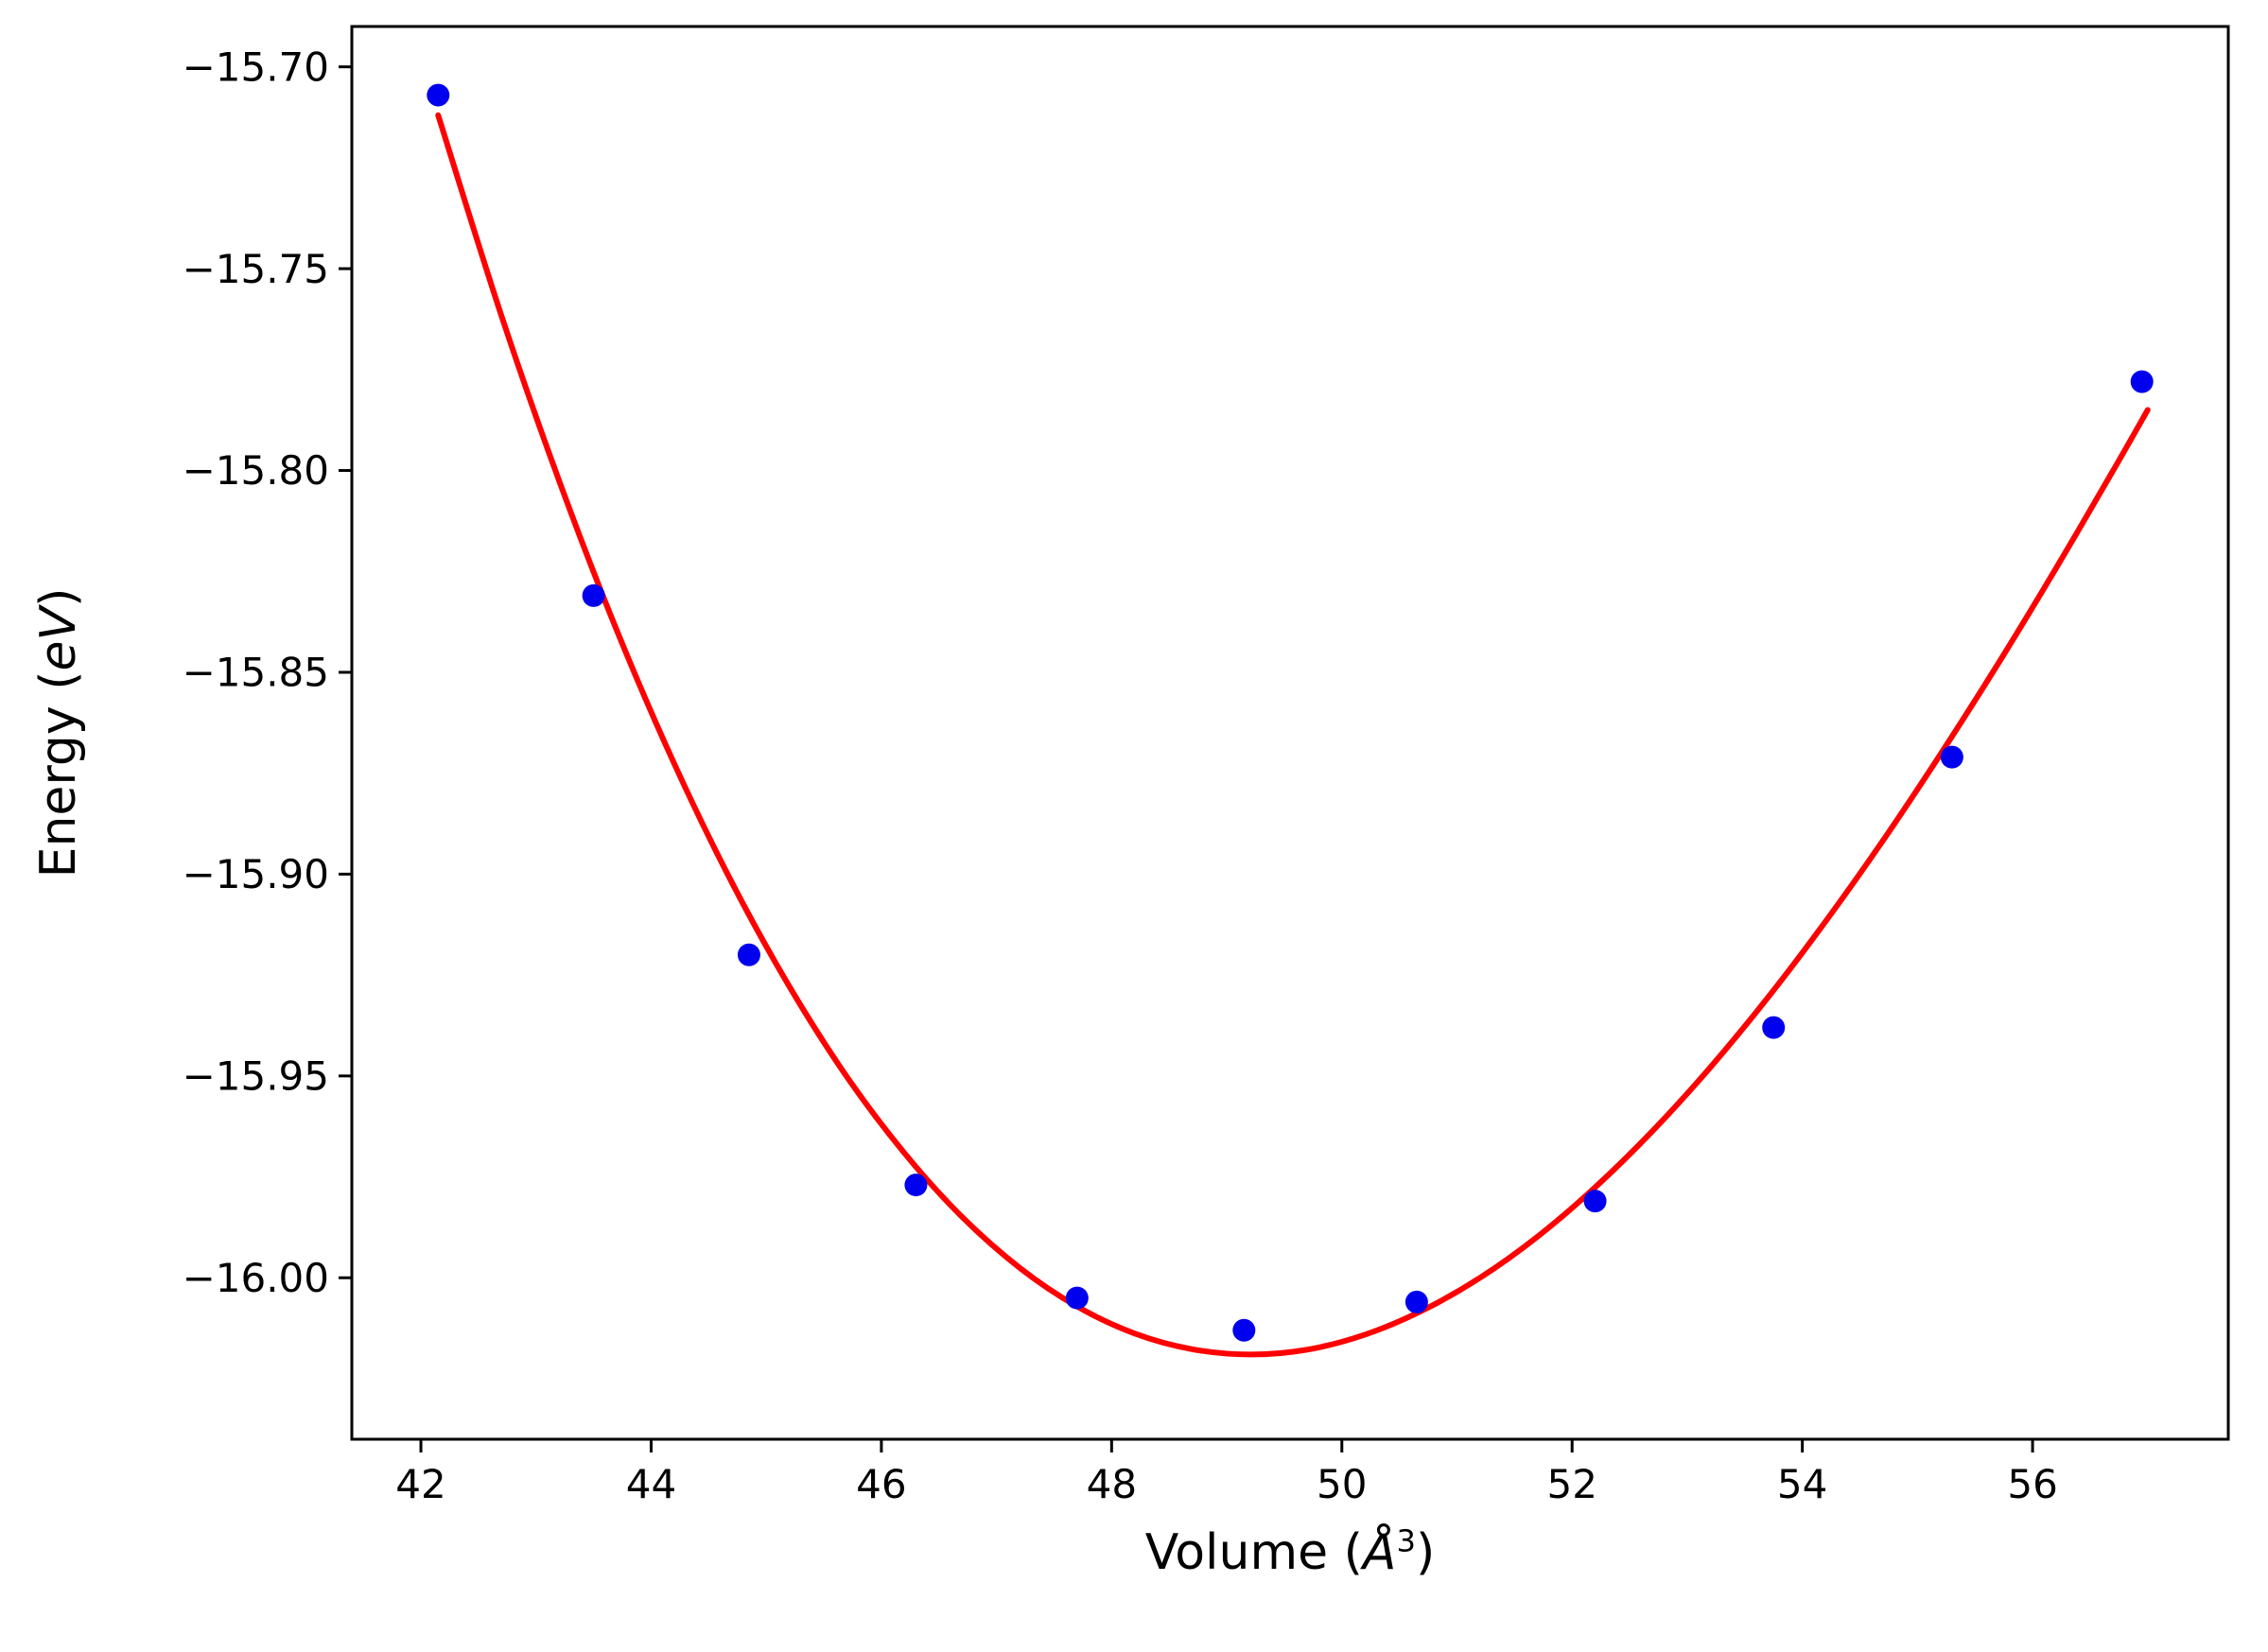 The width and height of the screenshot is (2268, 1652). What do you see at coordinates (256, 66) in the screenshot?
I see `y-tick-label: −15.70` at bounding box center [256, 66].